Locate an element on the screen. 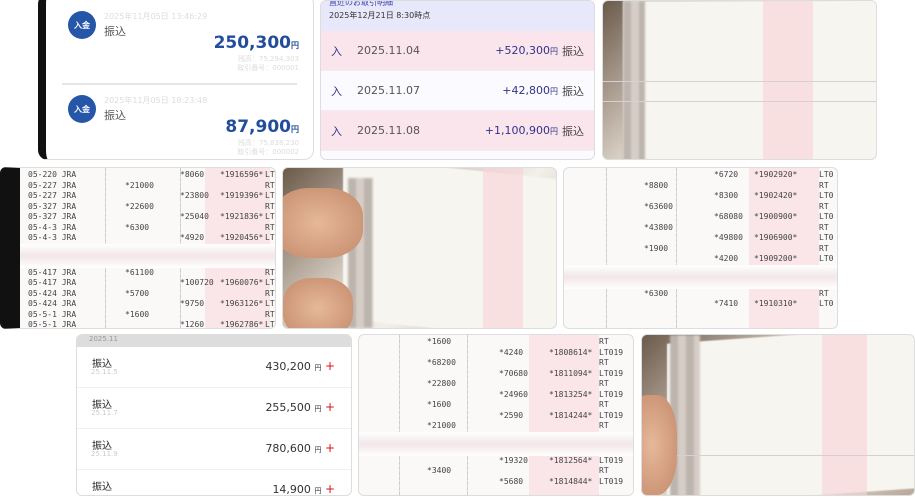 The height and width of the screenshot is (500, 915). passbook-row: 05-417 JRA *61100 RT is located at coordinates (147, 273).